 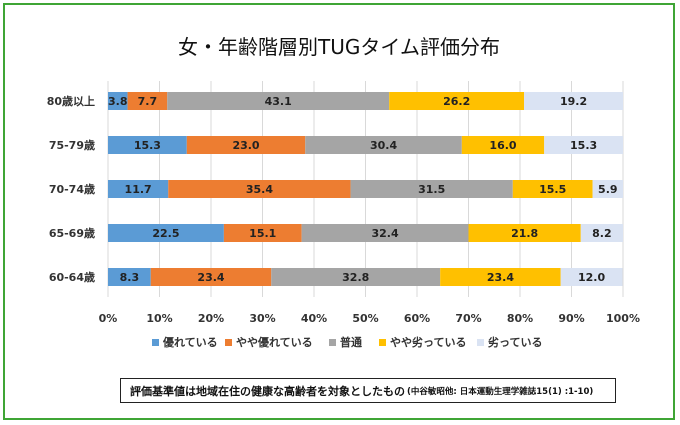 What do you see at coordinates (274, 342) in the screenshot?
I see `legend-label: やや優れている` at bounding box center [274, 342].